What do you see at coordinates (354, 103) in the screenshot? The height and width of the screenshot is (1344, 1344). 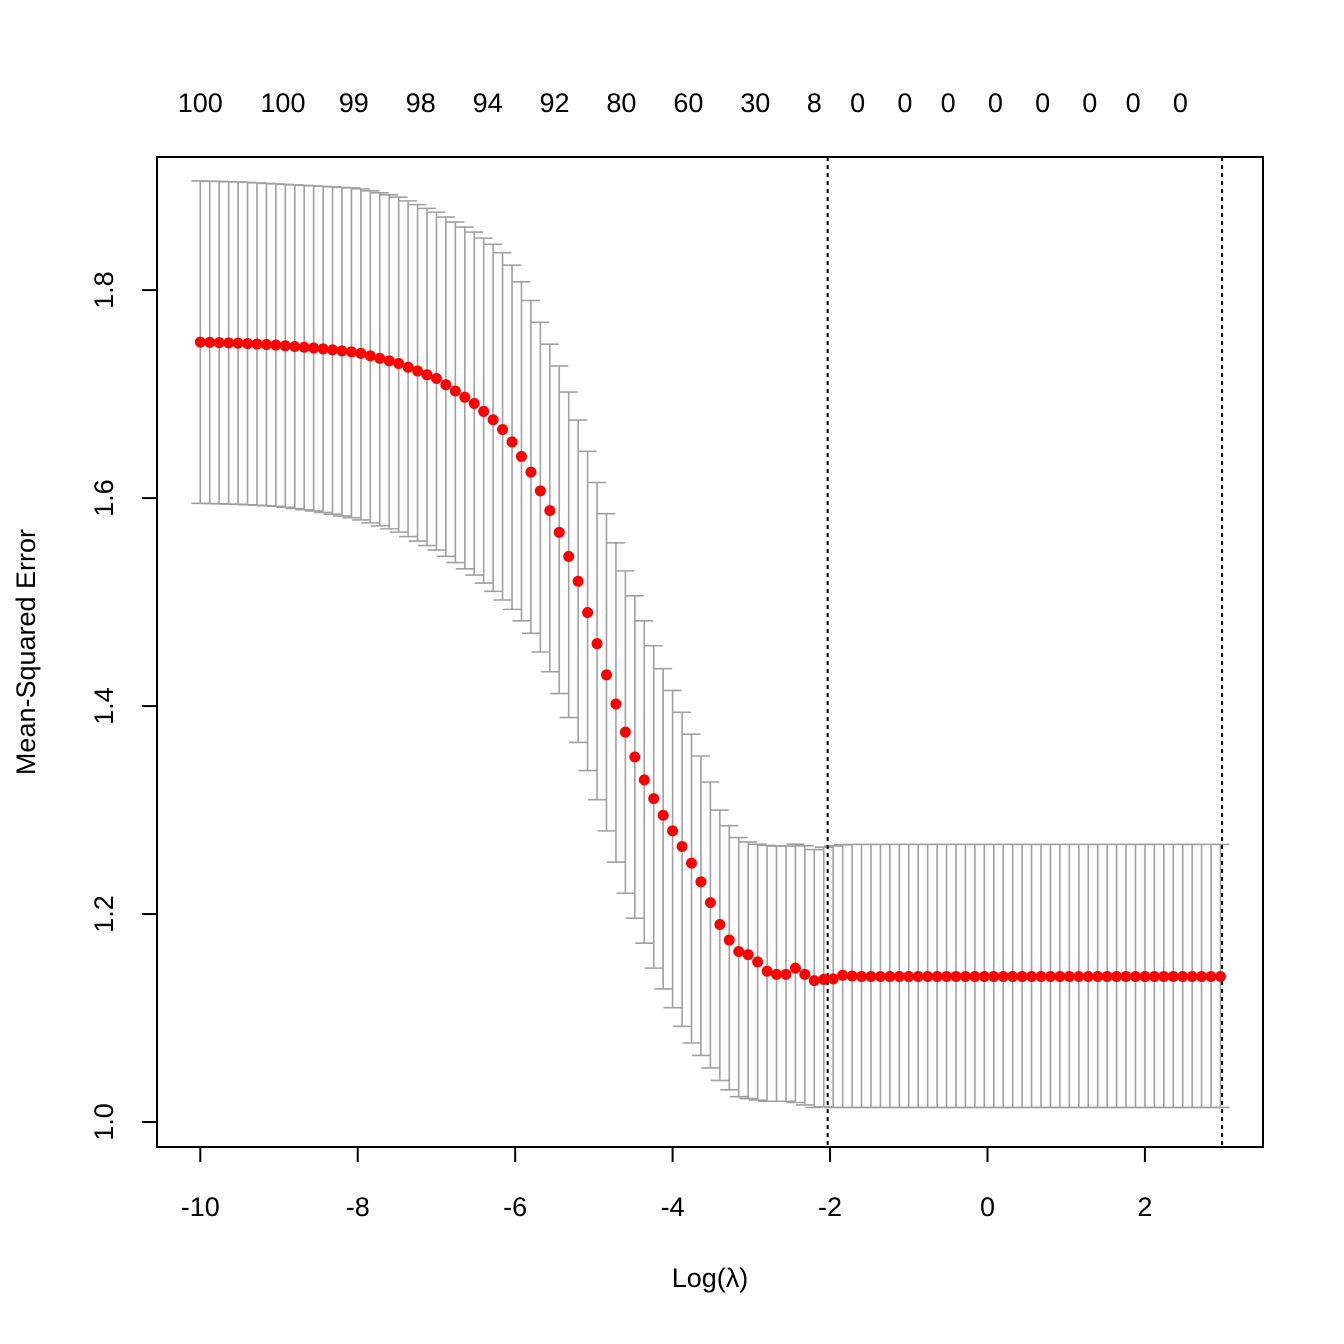 I see `top-axis-label: 99` at bounding box center [354, 103].